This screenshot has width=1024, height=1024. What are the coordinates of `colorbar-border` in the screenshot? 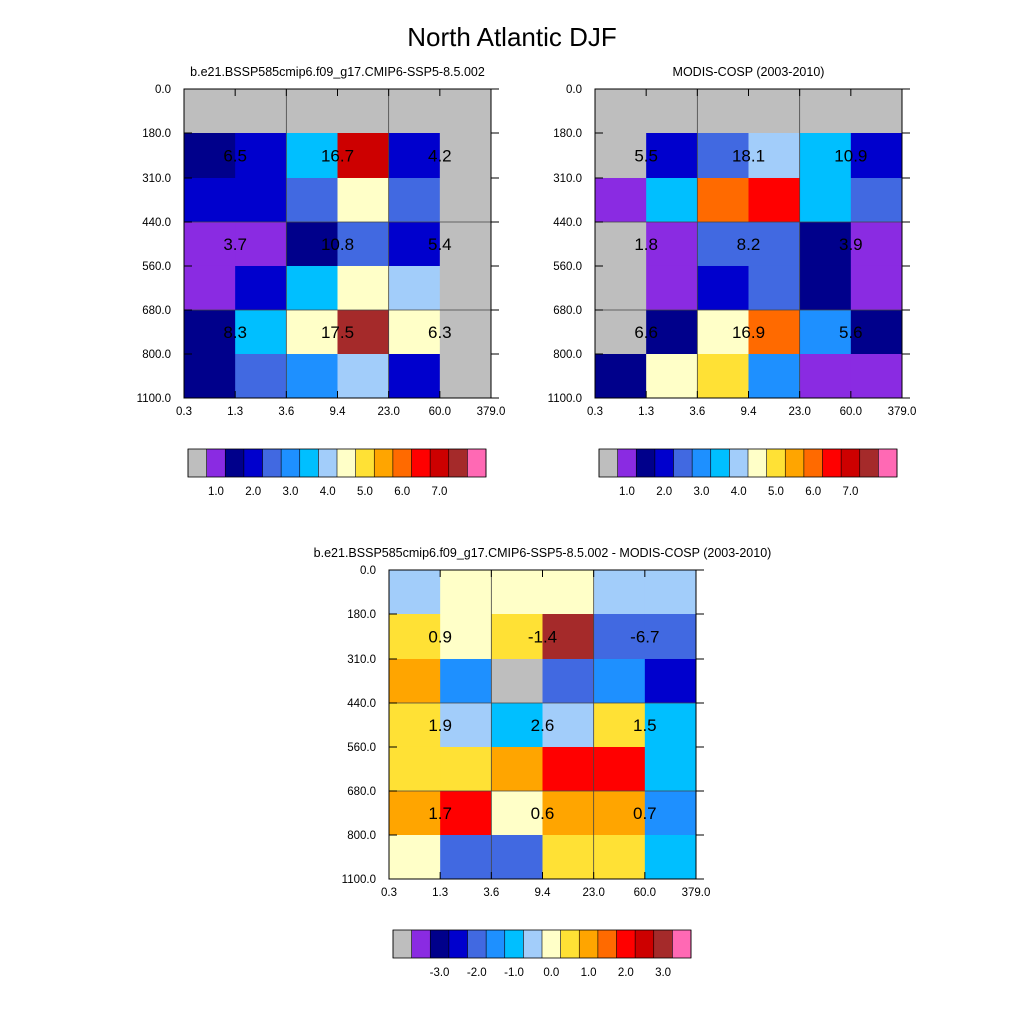 It's located at (748, 463).